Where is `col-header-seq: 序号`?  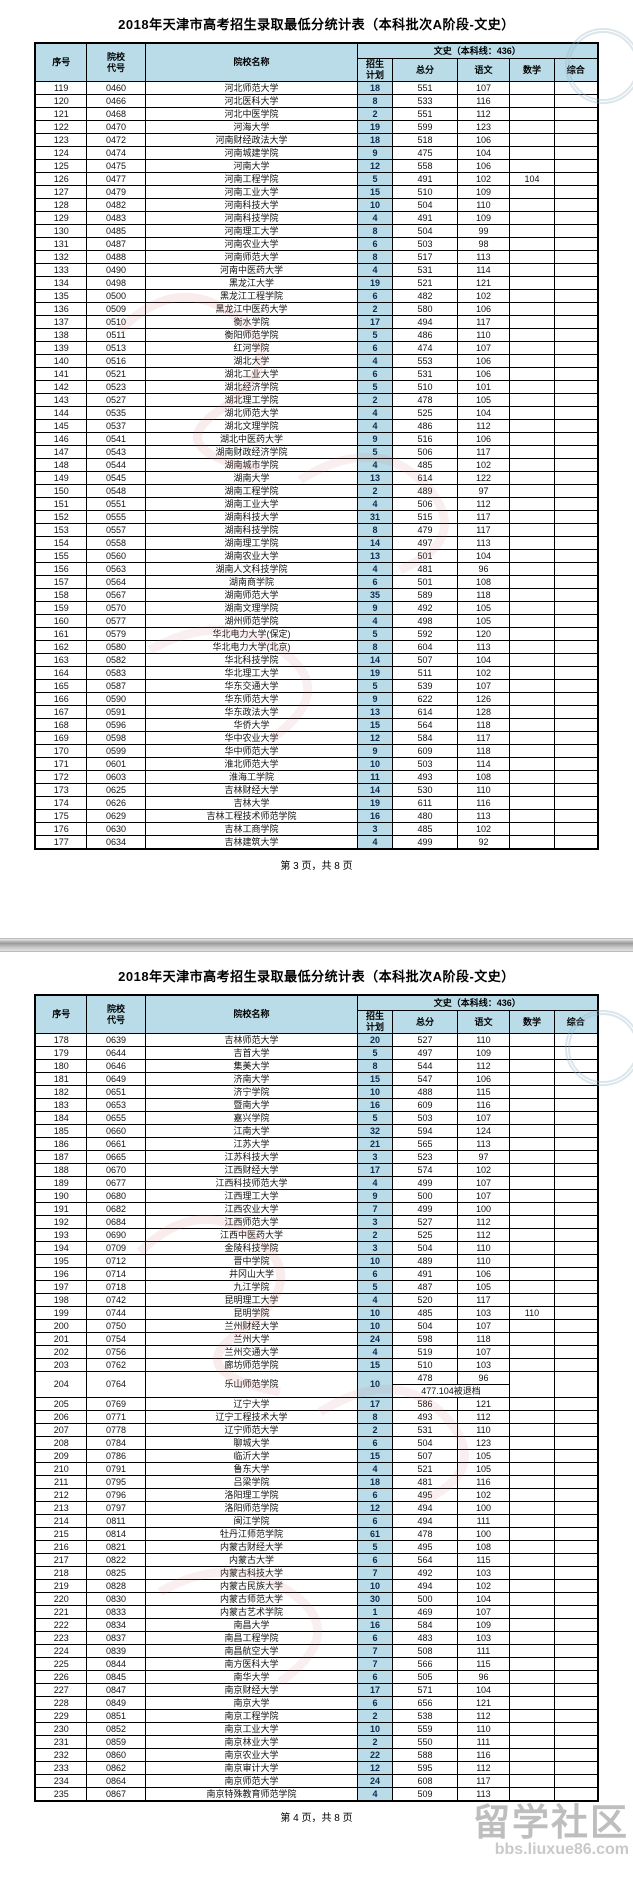 col-header-seq: 序号 is located at coordinates (60, 62).